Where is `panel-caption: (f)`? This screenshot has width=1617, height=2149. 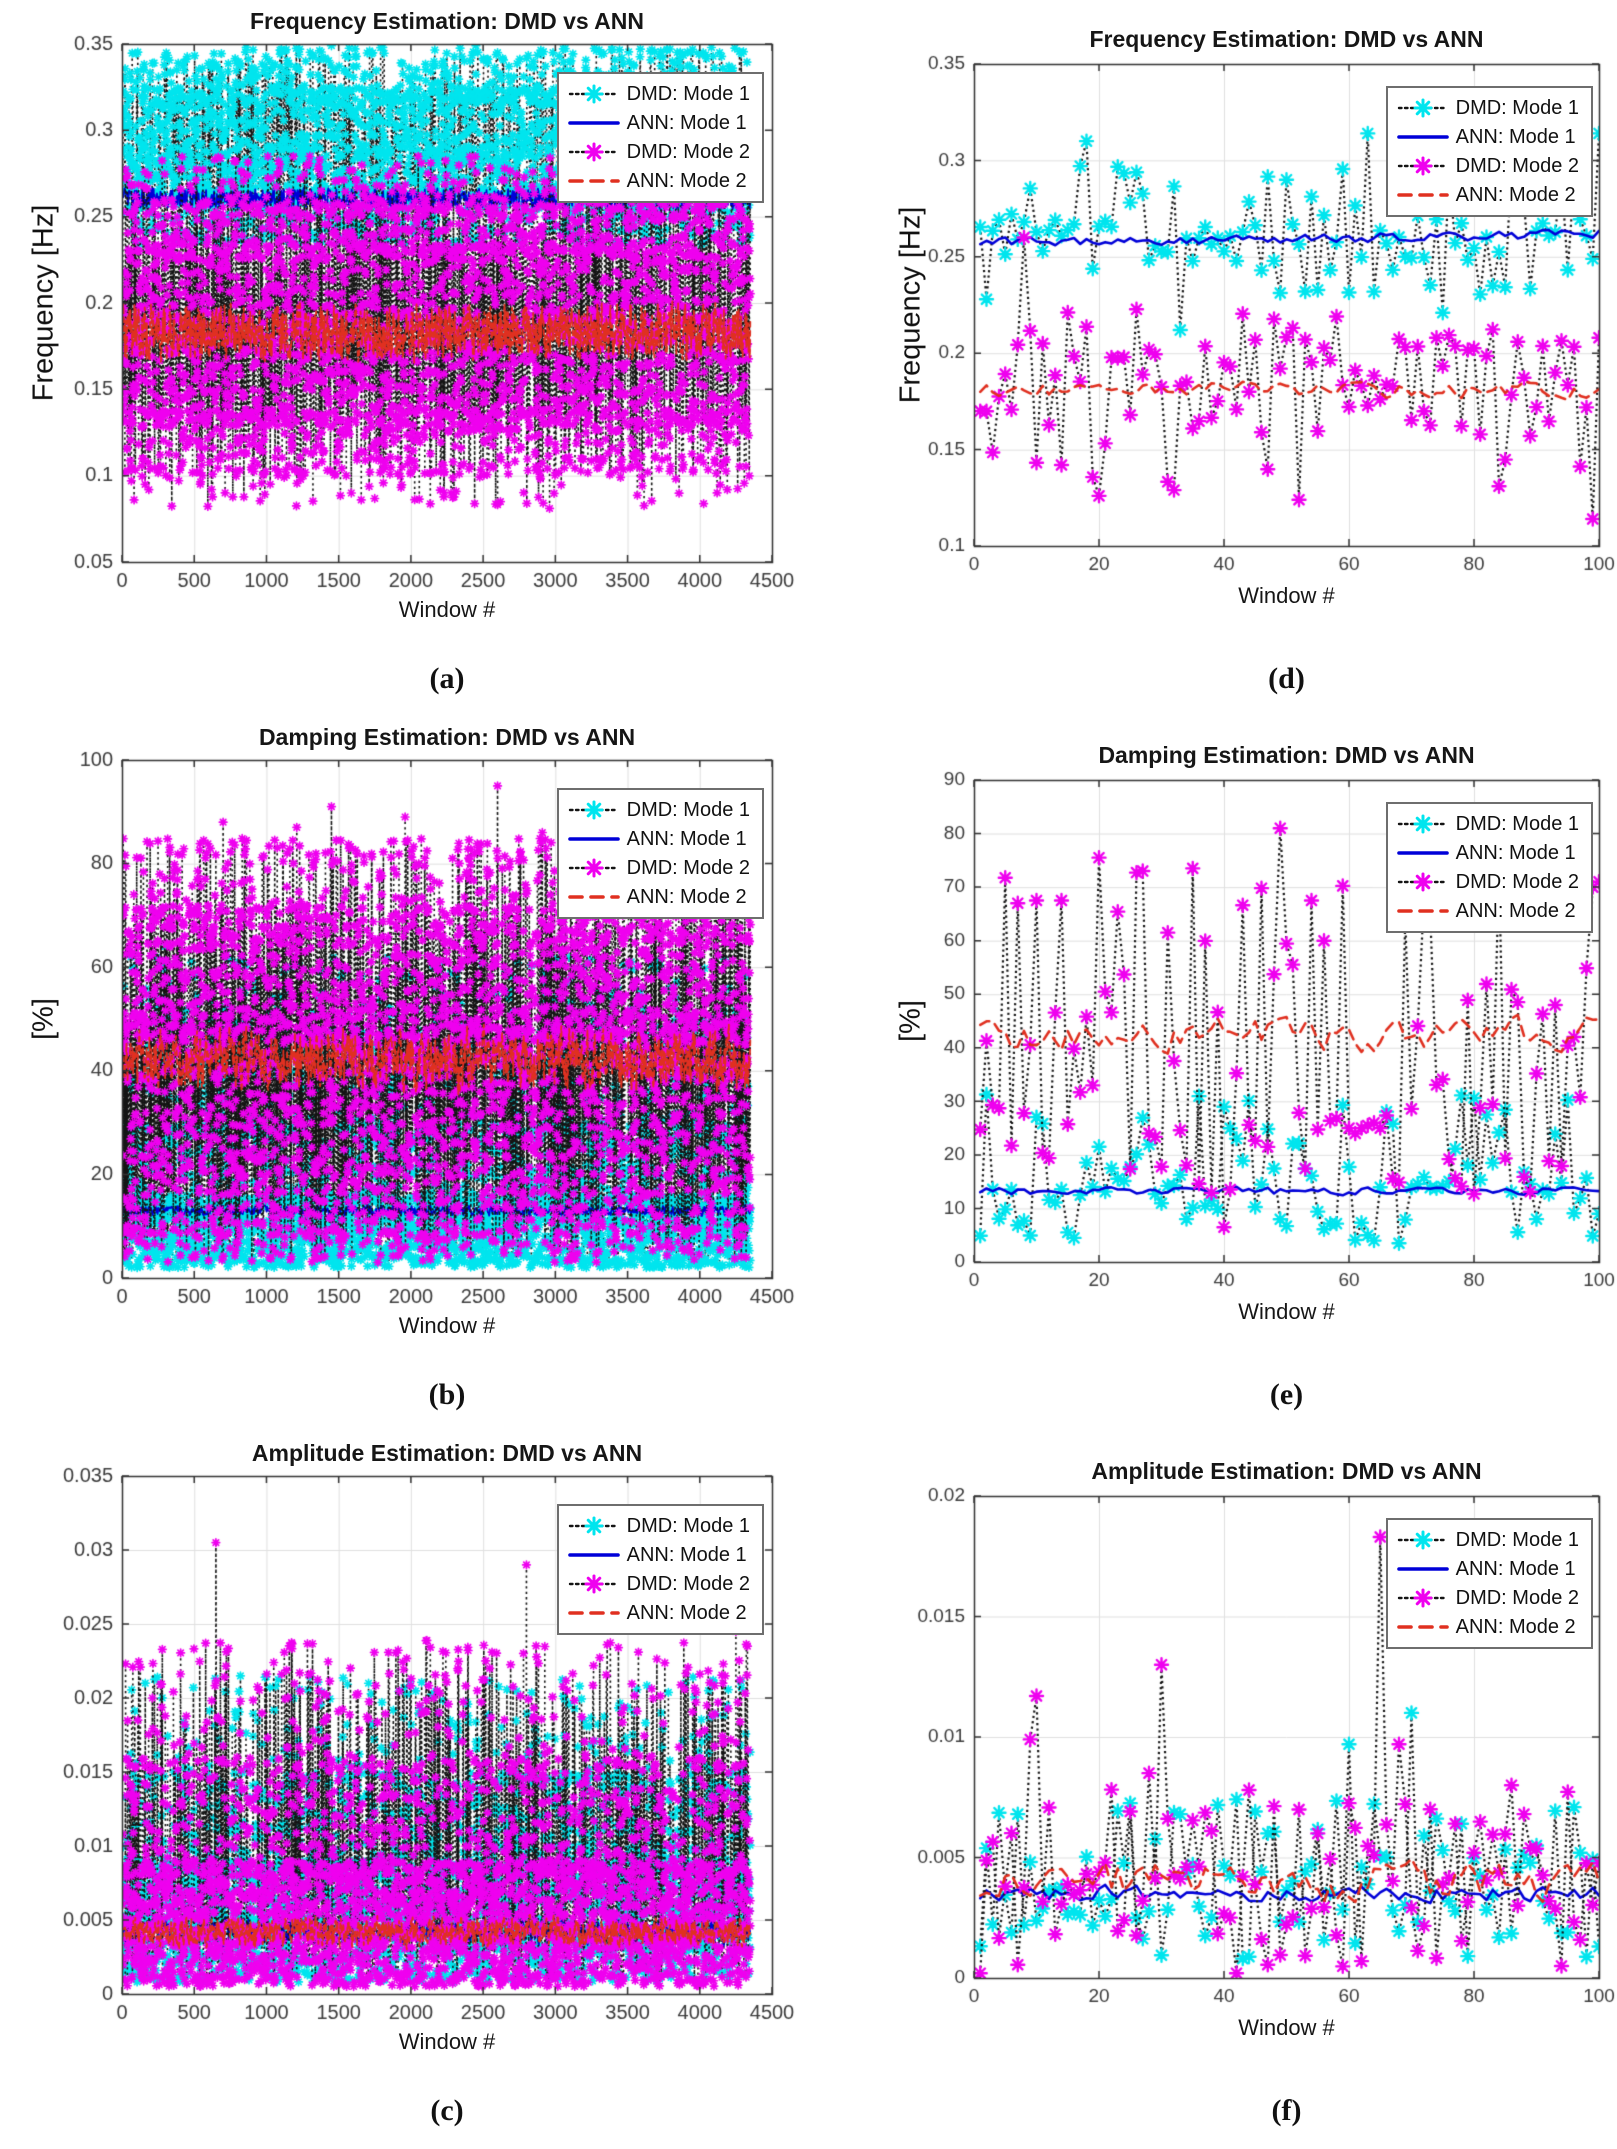 panel-caption: (f) is located at coordinates (1286, 2110).